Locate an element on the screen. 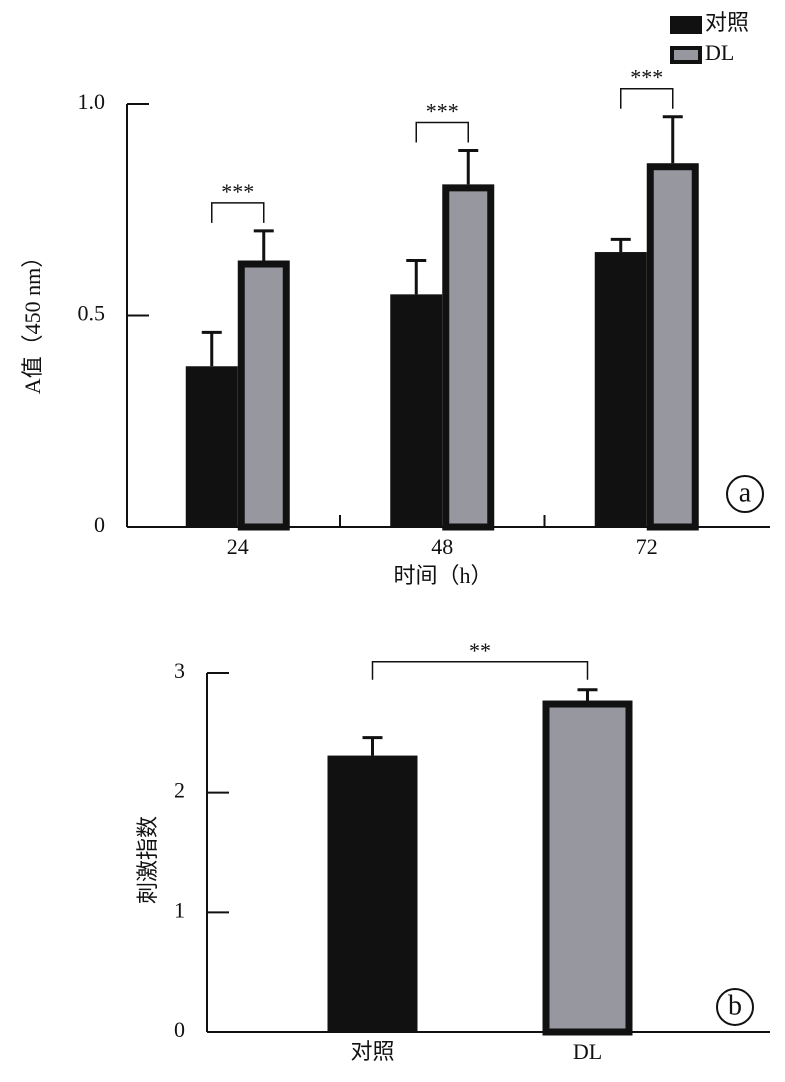 The width and height of the screenshot is (785, 1082). y-axis-label: 刺激指数 is located at coordinates (147, 860).